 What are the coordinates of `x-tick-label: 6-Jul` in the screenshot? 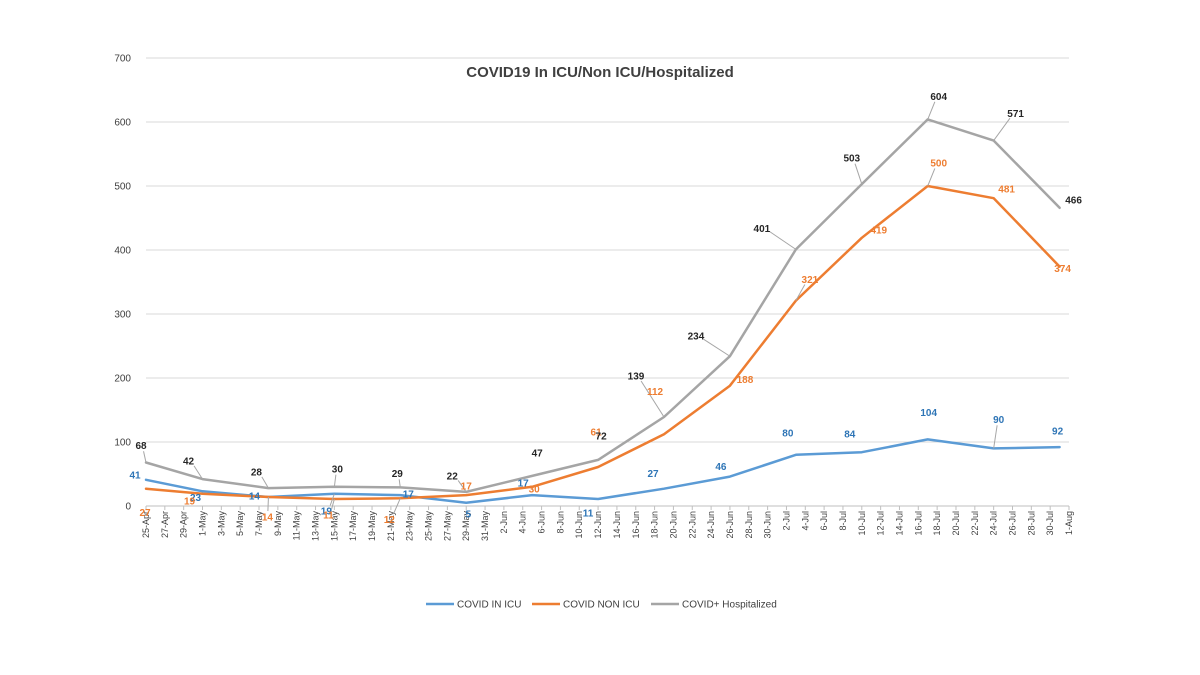 It's located at (824, 521).